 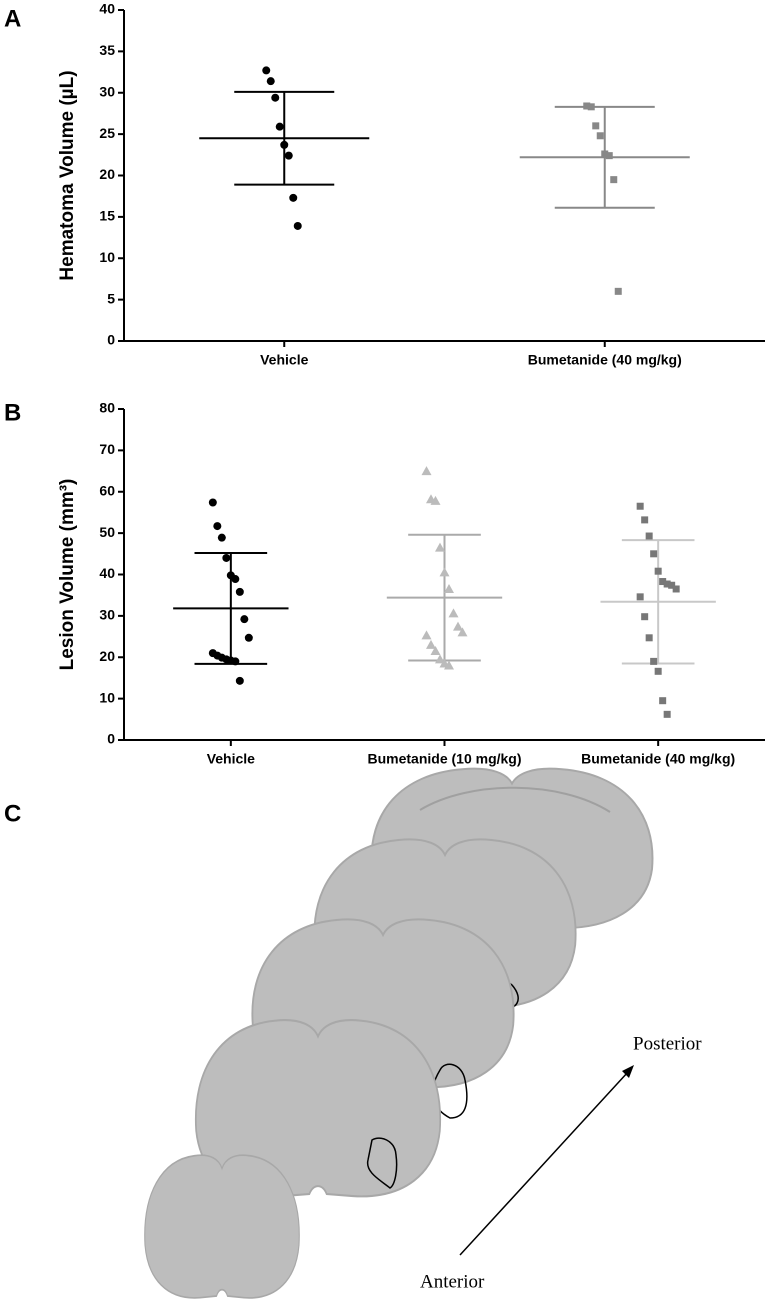 What do you see at coordinates (628, 1071) in the screenshot?
I see `arrow-head` at bounding box center [628, 1071].